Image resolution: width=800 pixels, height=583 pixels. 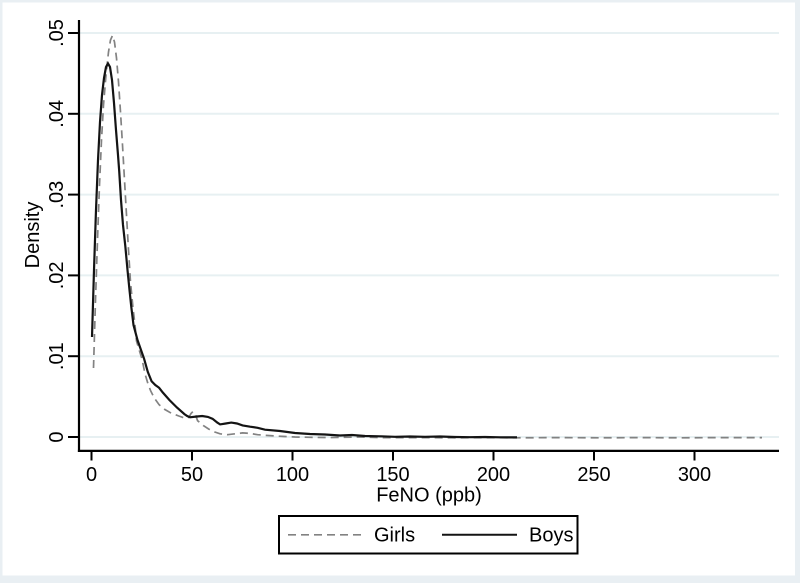 What do you see at coordinates (392, 475) in the screenshot?
I see `svg-text: 150` at bounding box center [392, 475].